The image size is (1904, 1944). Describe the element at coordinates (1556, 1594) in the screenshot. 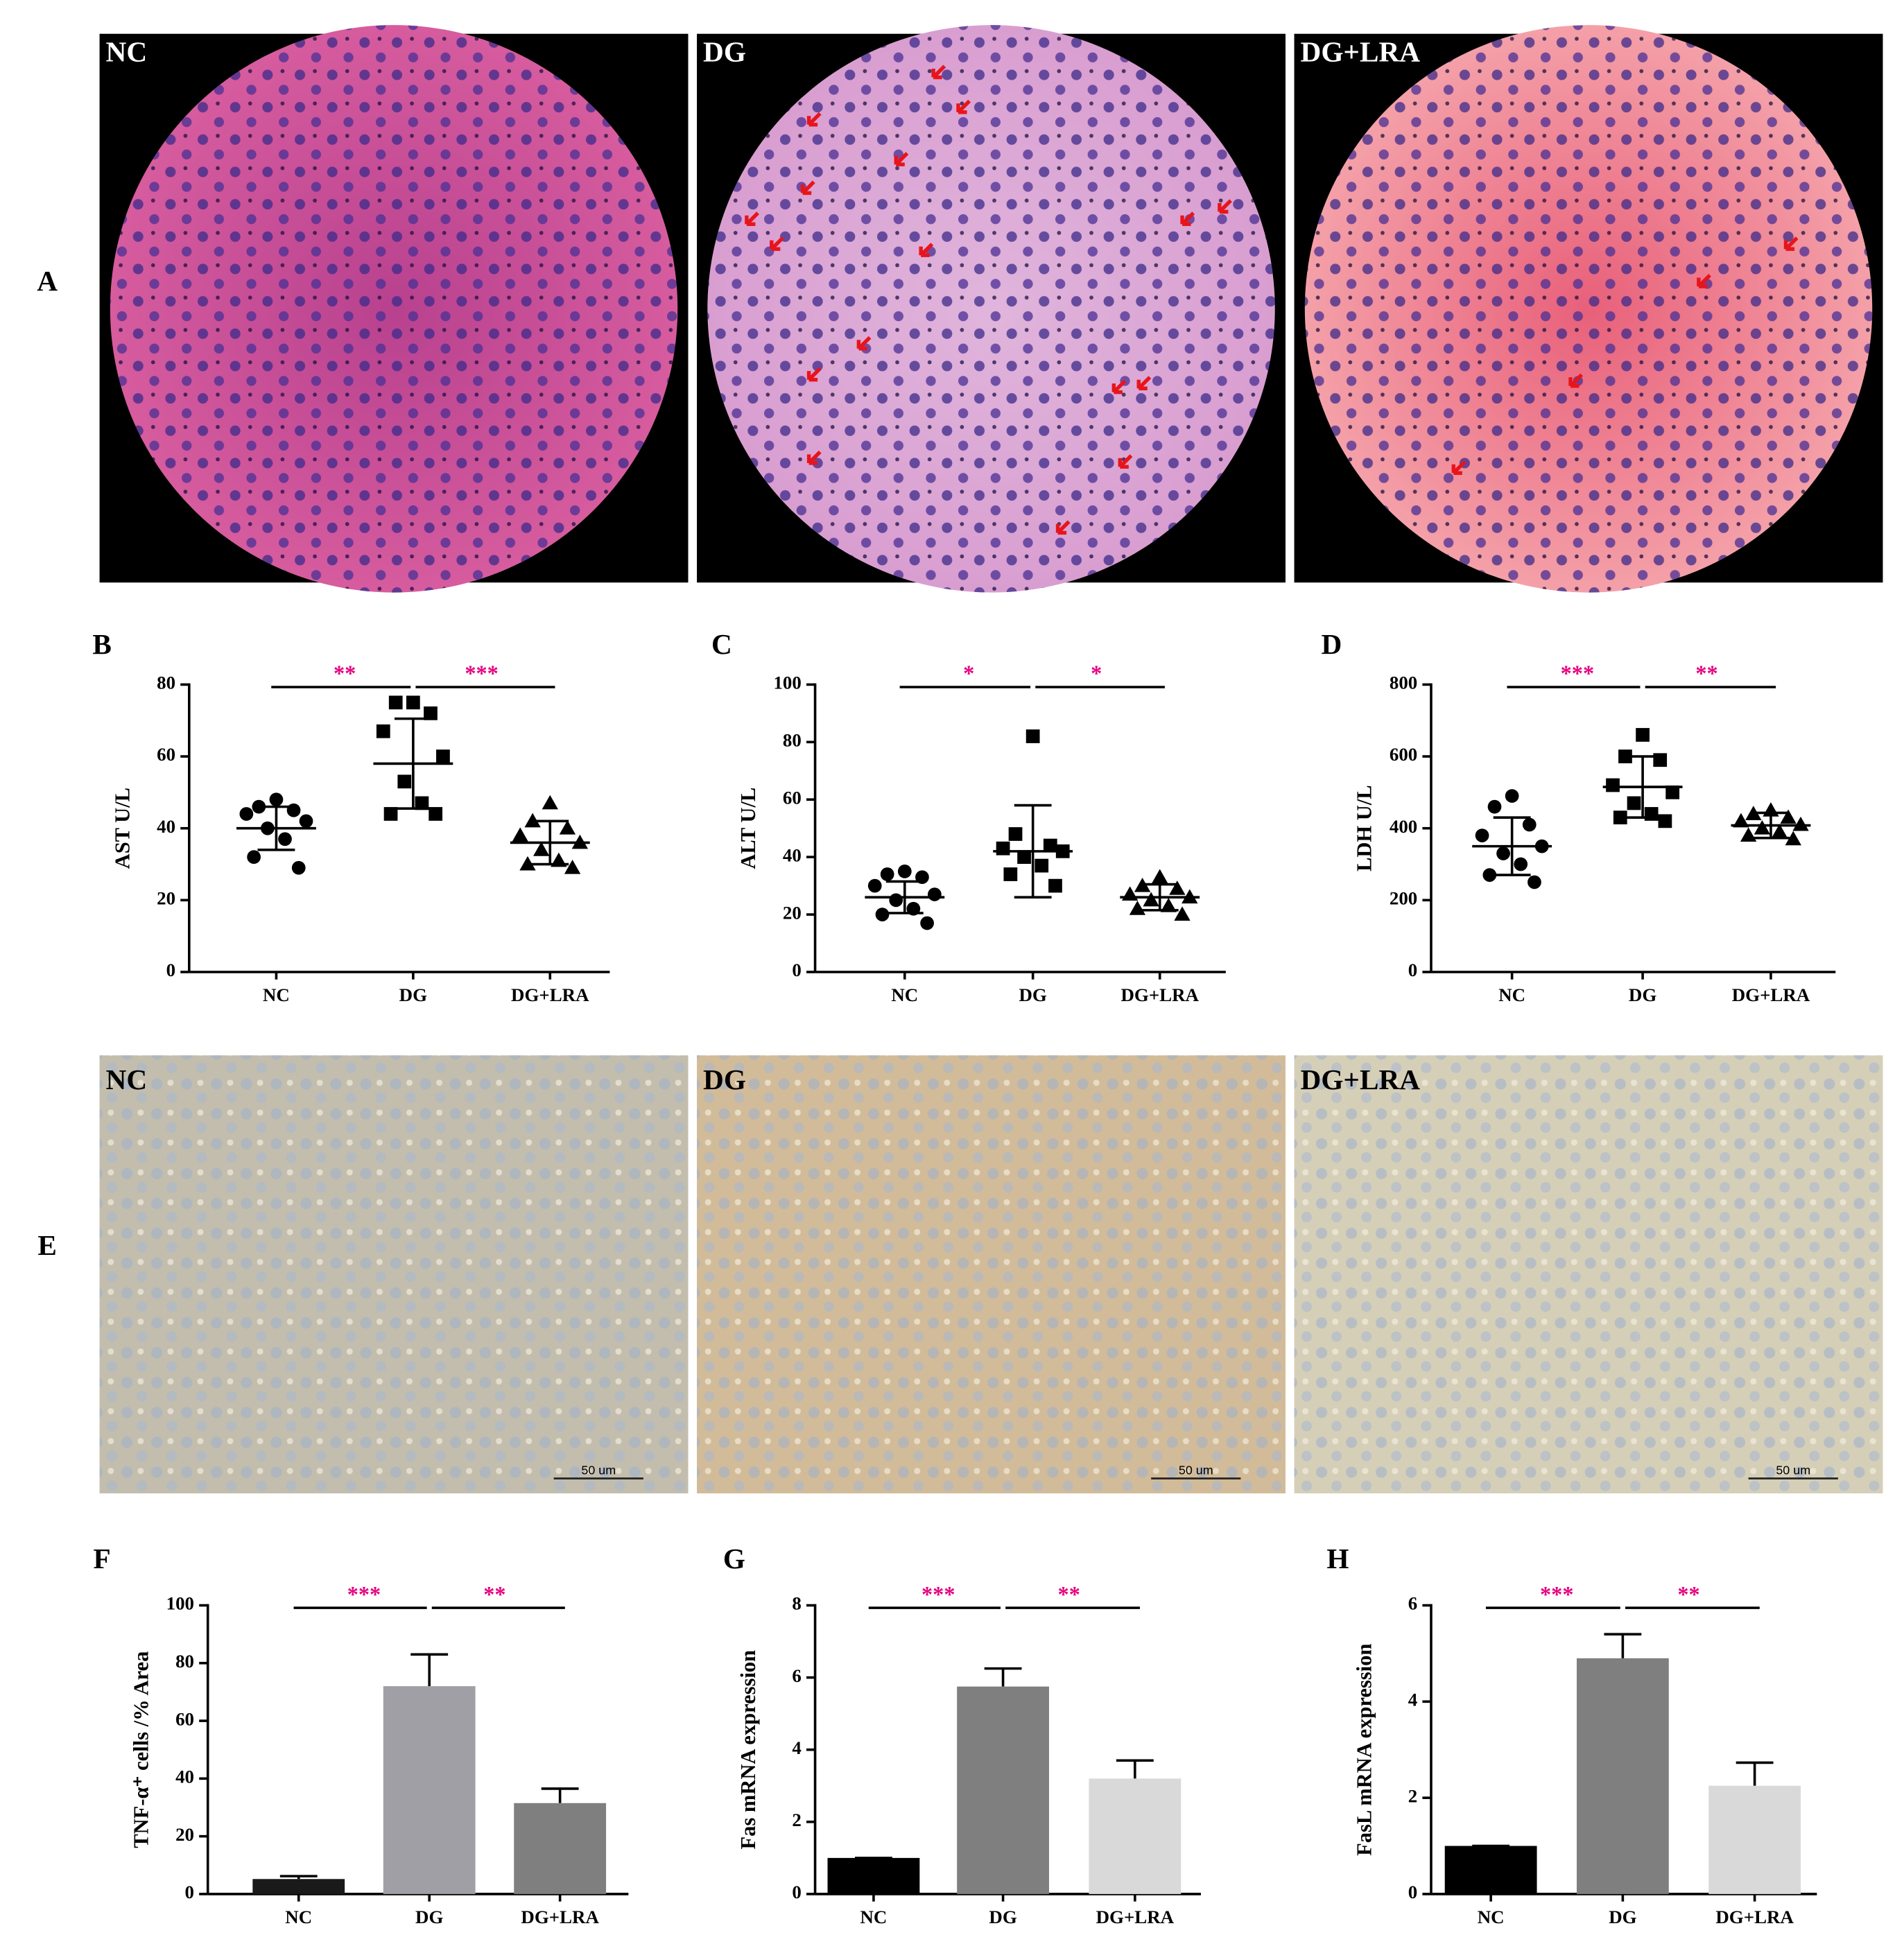

I see `significance-label: ***` at that location.